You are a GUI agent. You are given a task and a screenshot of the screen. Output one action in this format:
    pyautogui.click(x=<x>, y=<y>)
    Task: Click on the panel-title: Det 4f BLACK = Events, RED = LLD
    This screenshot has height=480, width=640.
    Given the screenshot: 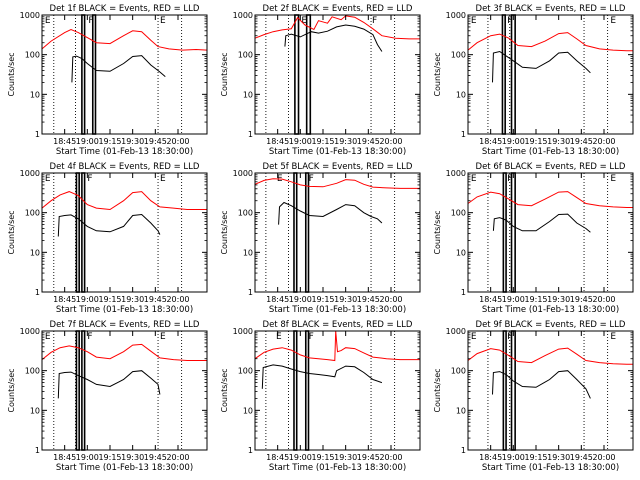 What is the action you would take?
    pyautogui.click(x=125, y=167)
    